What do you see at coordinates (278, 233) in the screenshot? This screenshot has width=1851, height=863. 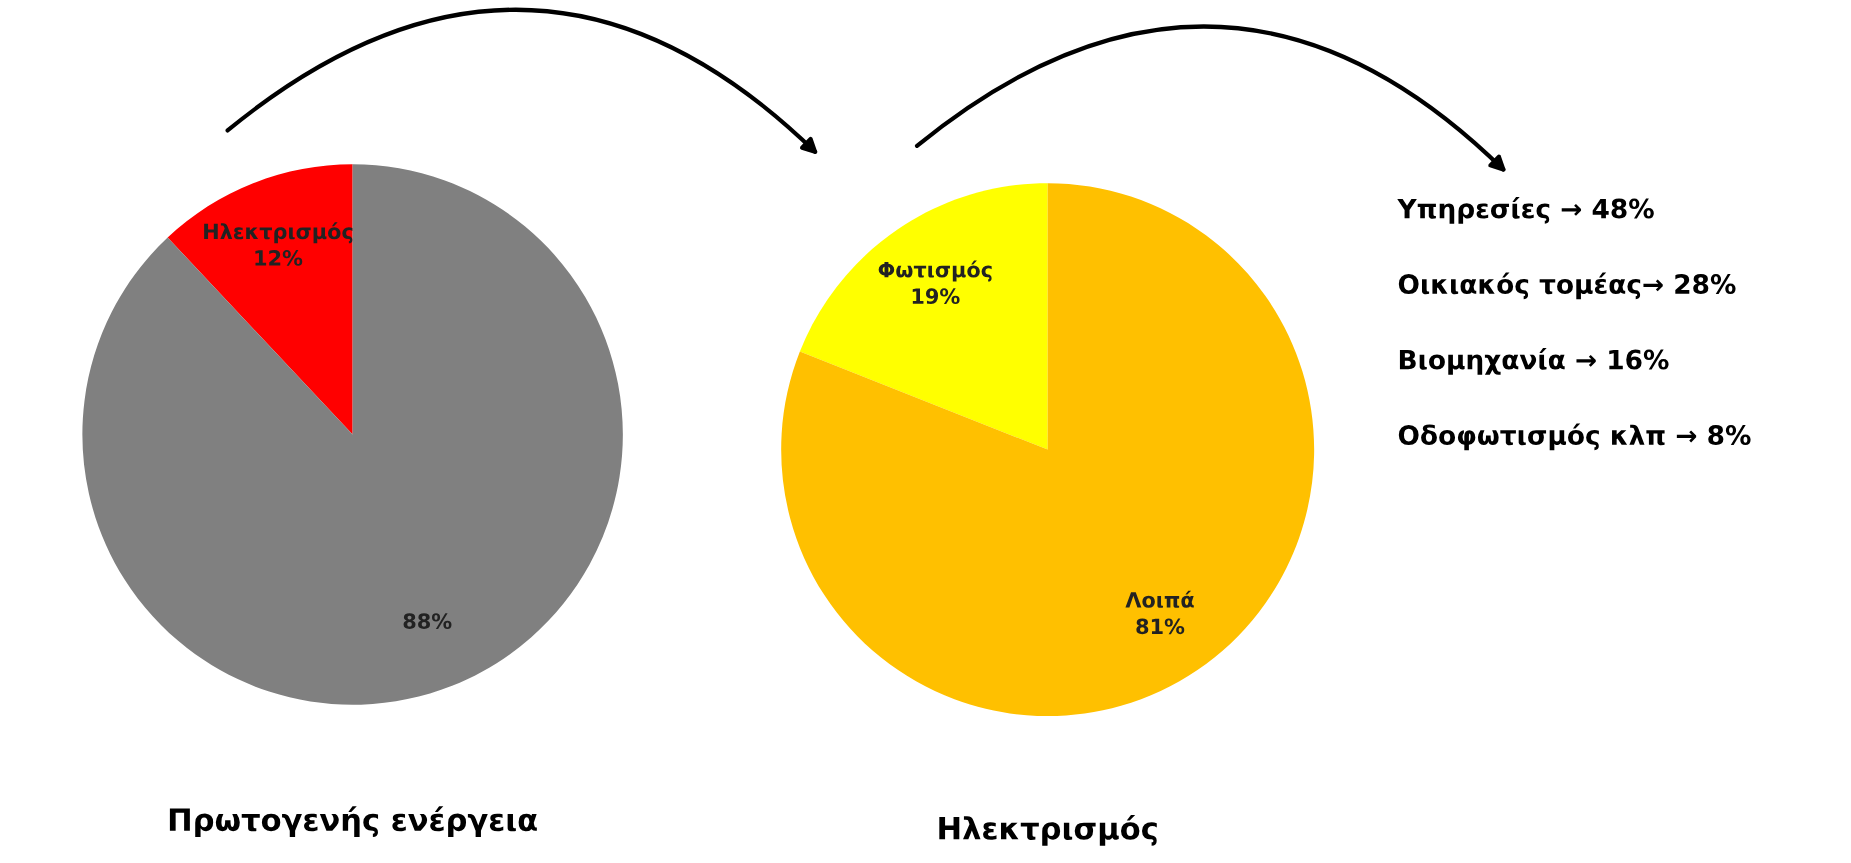 I see `slice-label: Ηλεκτρισμός` at bounding box center [278, 233].